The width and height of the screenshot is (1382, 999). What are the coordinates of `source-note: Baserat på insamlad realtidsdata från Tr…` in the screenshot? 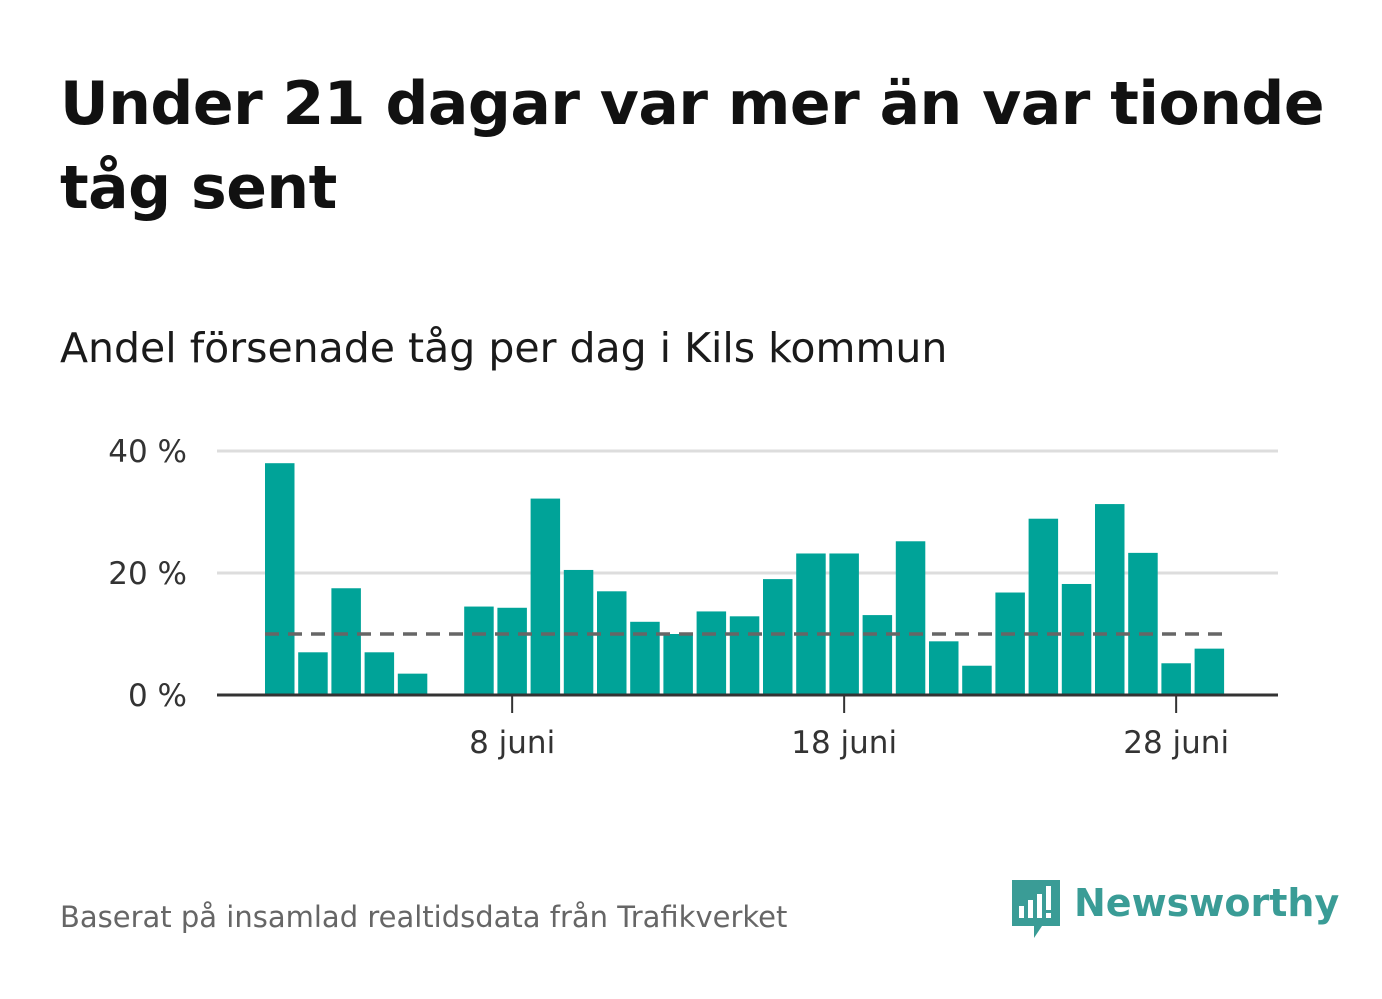 It's located at (424, 917).